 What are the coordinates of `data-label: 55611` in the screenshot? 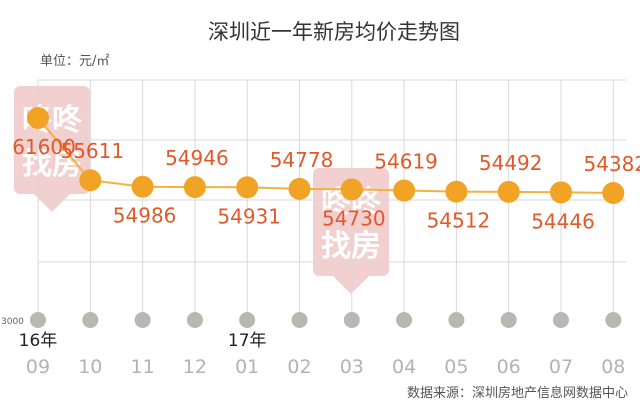 It's located at (92, 151).